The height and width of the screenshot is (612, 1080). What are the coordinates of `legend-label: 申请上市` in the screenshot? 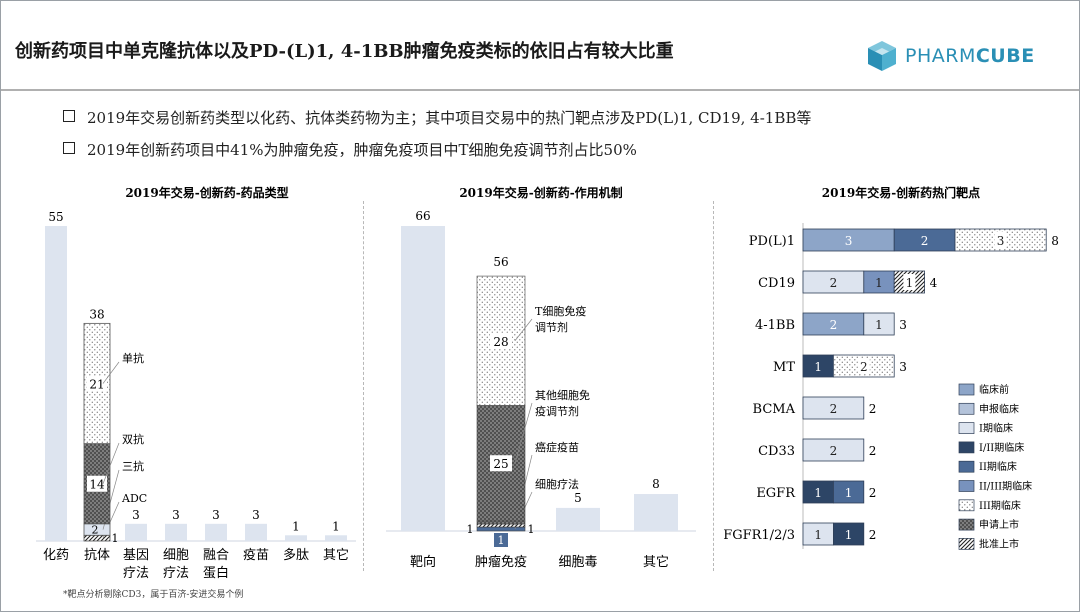 It's located at (999, 524).